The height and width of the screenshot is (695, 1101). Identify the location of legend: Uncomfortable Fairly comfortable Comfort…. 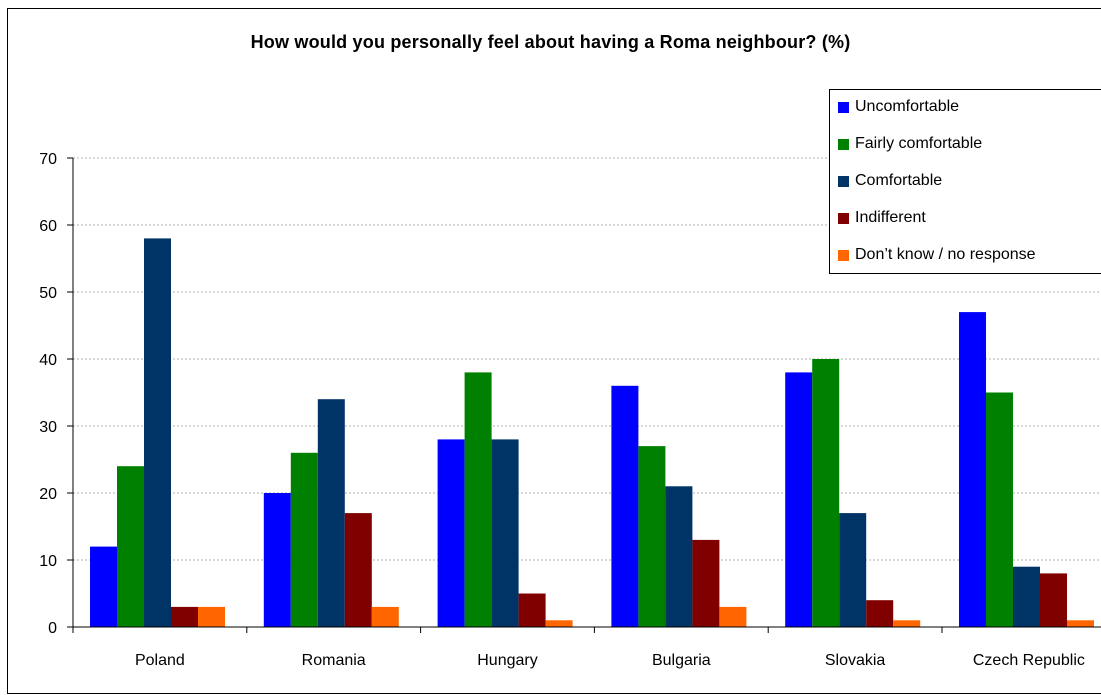
(965, 181).